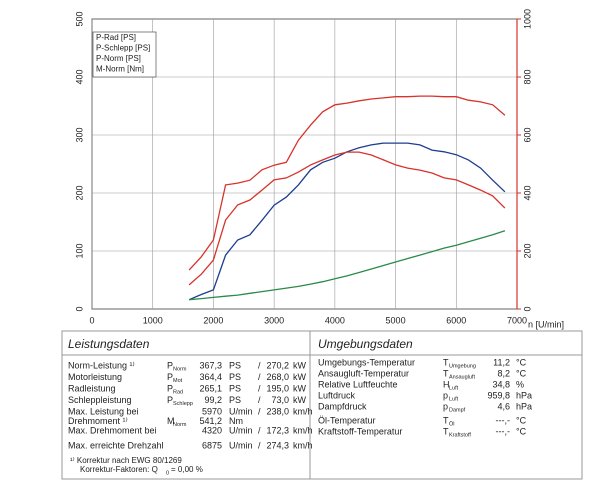 This screenshot has width=600, height=480. I want to click on x-tick-label: 2000, so click(213, 320).